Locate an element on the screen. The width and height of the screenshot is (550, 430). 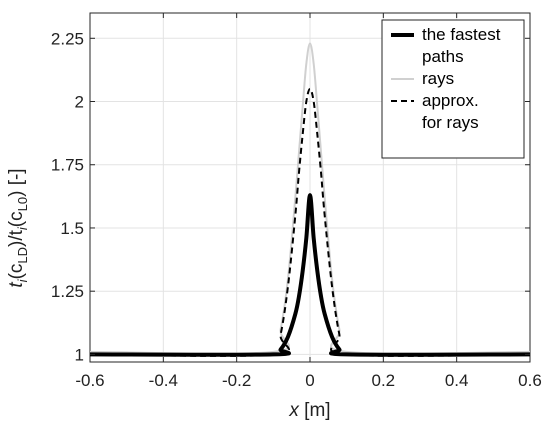
legend: the fastest paths rays approx. for rays is located at coordinates (453, 89).